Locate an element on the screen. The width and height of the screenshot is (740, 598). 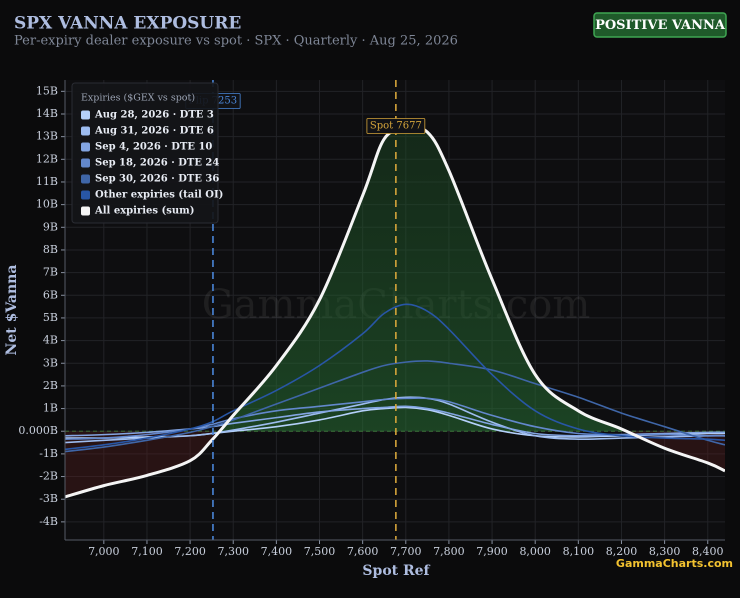
y-tick-label: 7B is located at coordinates (50, 272).